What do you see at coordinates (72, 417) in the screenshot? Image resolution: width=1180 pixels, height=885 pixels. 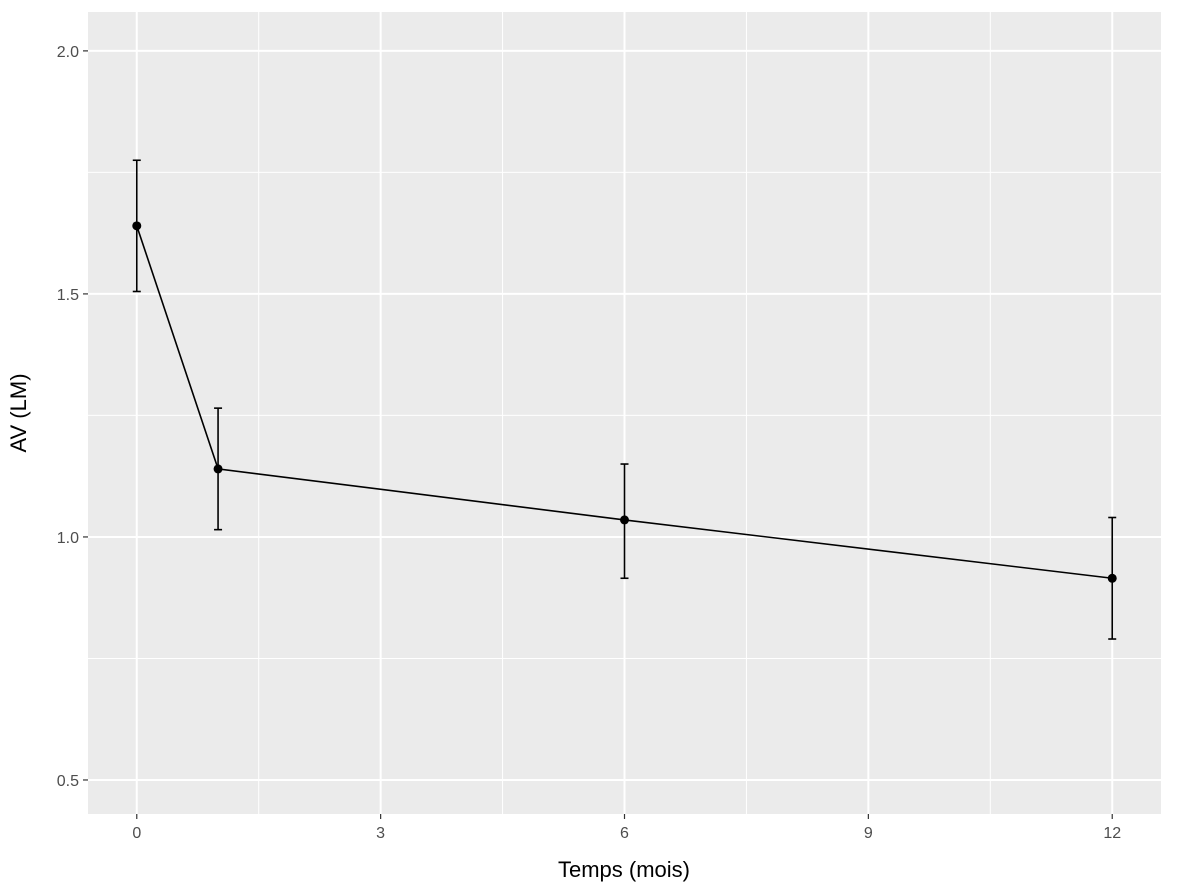 I see `y-axis-ticks: 0.5 1.0 1.5 2.0` at bounding box center [72, 417].